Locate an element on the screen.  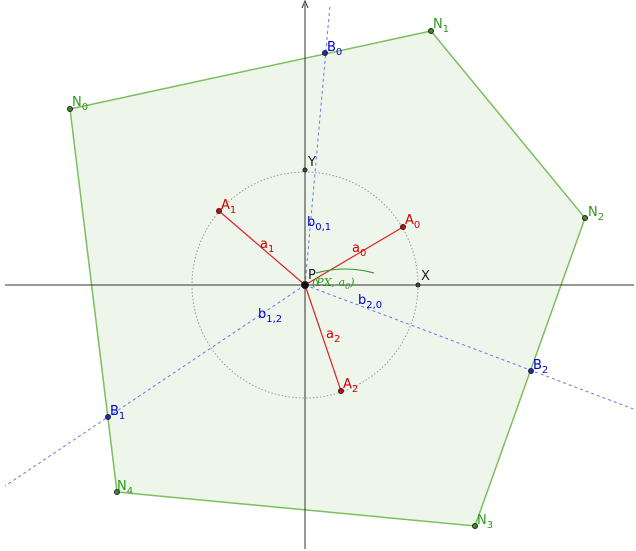
point-label: X is located at coordinates (425, 276).